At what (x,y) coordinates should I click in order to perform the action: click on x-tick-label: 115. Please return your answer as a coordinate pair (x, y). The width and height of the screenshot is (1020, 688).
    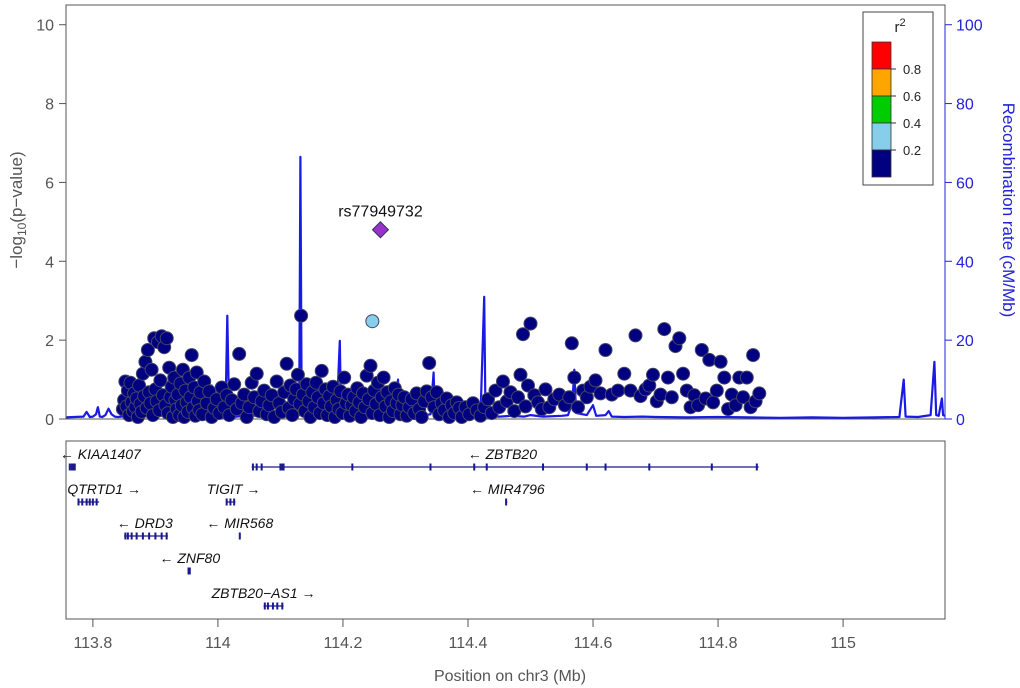
    Looking at the image, I should click on (843, 643).